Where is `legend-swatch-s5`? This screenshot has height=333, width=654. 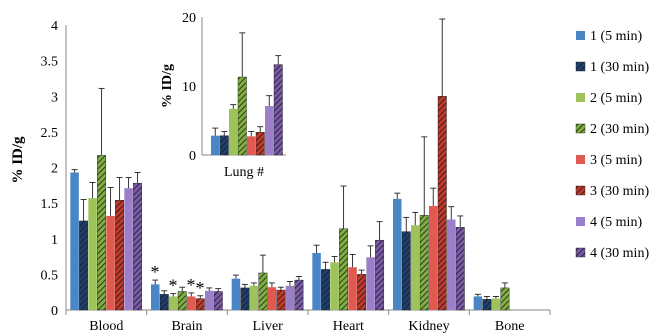
legend-swatch-s5 is located at coordinates (580, 159).